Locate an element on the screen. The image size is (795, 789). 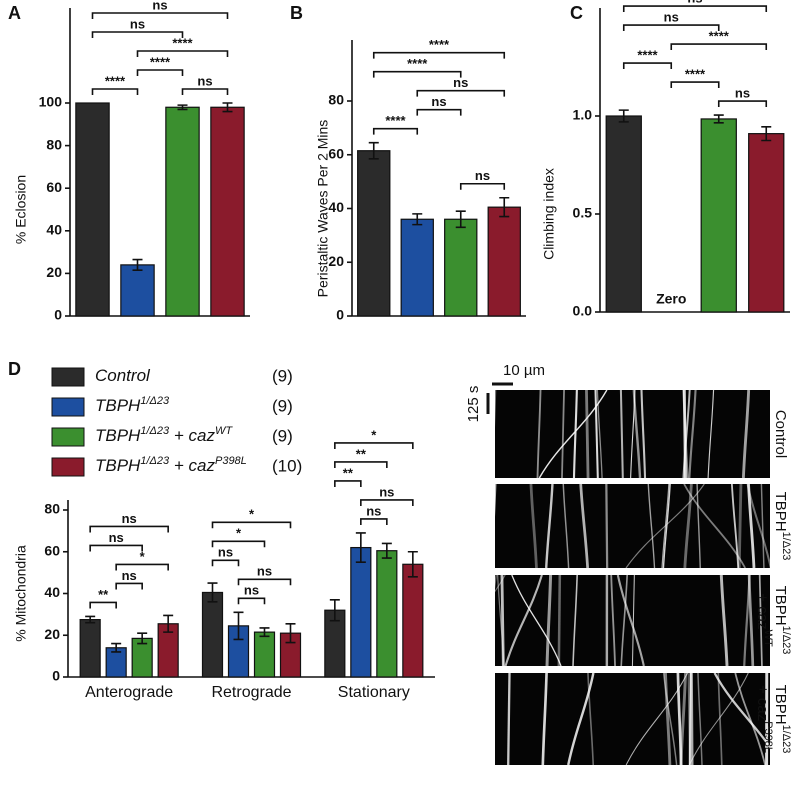
x-tick-label: Anterograde is located at coordinates (129, 692).